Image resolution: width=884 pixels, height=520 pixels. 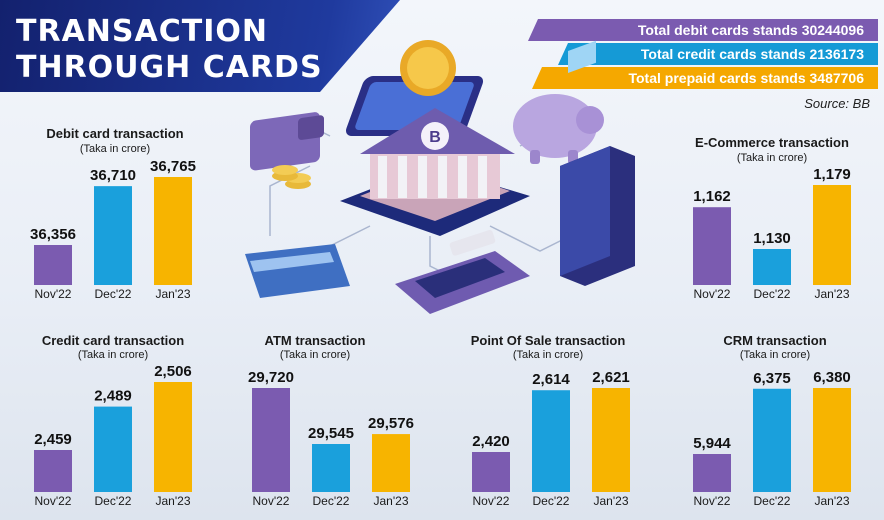 What do you see at coordinates (551, 379) in the screenshot?
I see `point-of-sale-value-label-2: 2,614` at bounding box center [551, 379].